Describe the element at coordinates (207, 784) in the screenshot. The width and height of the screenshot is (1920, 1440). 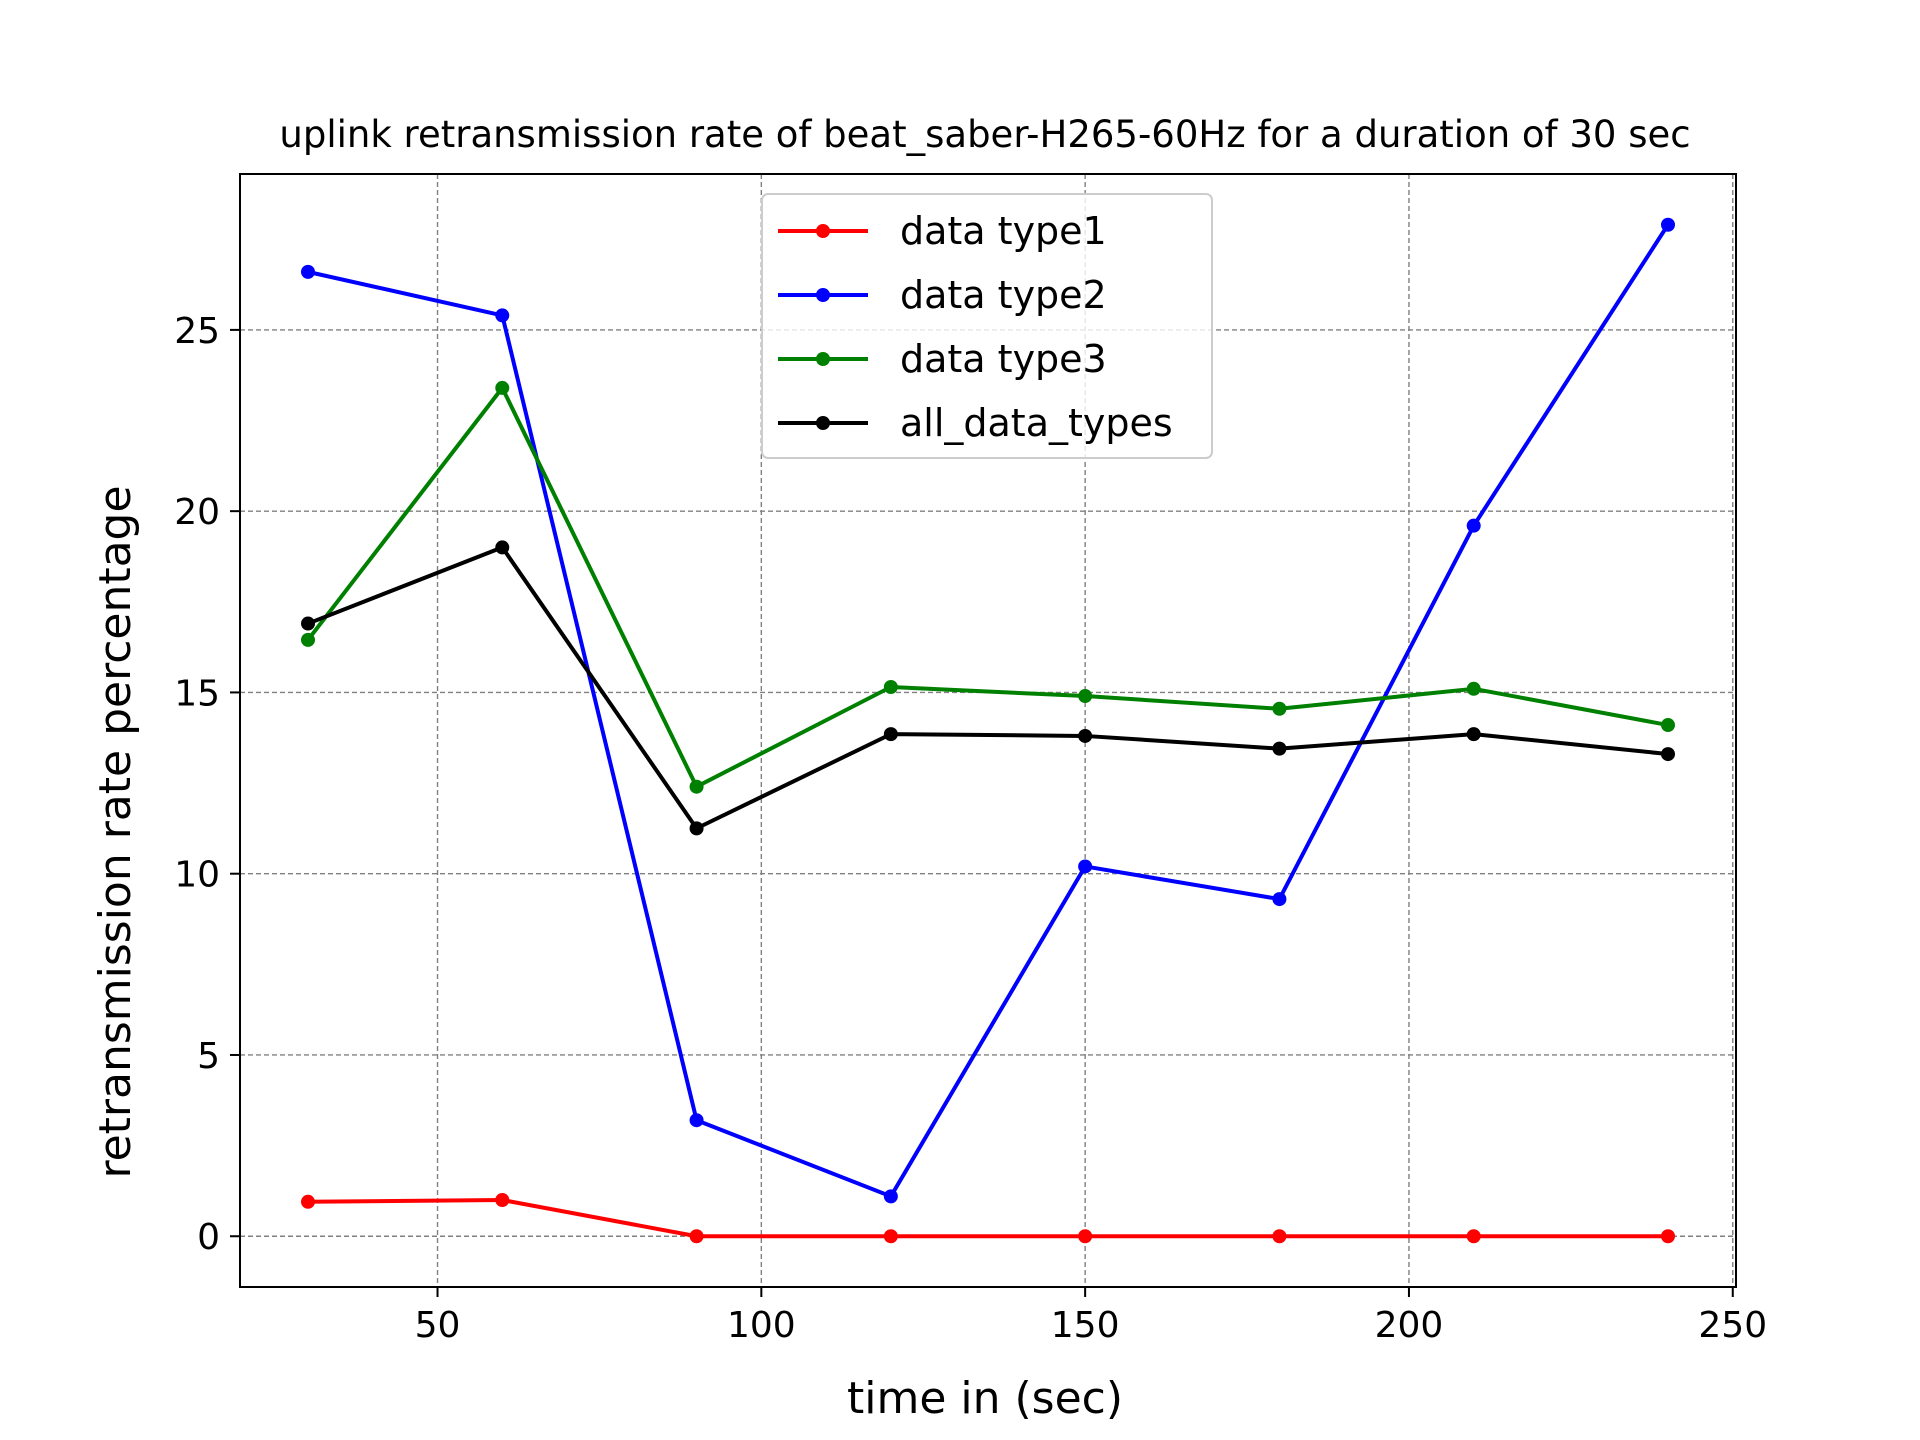
I see `y-axis-ticks: 0 5 10 15 20 25` at that location.